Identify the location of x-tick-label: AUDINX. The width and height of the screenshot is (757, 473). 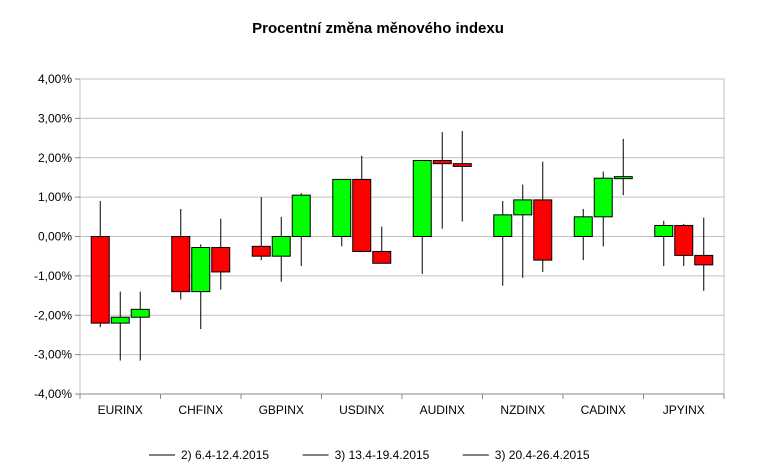
(442, 410).